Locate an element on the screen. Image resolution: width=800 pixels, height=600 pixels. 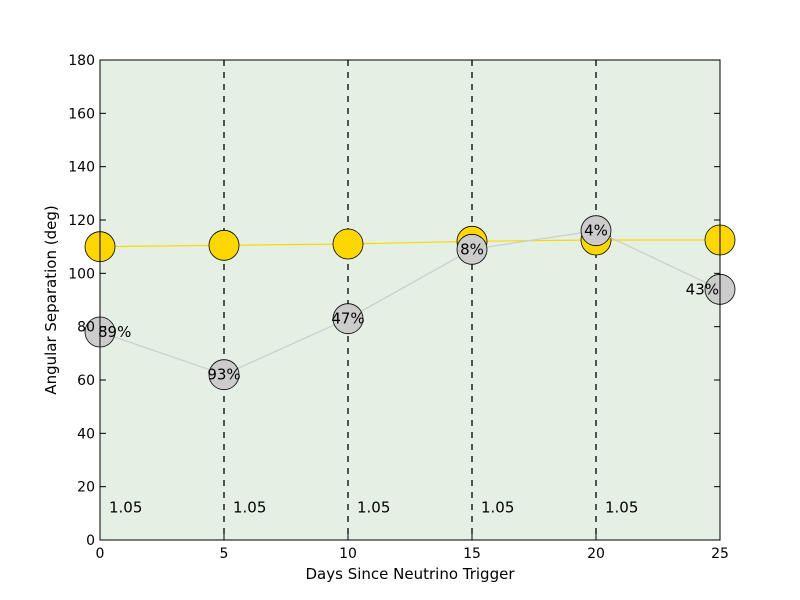
y-tick-label: 40 is located at coordinates (86, 434).